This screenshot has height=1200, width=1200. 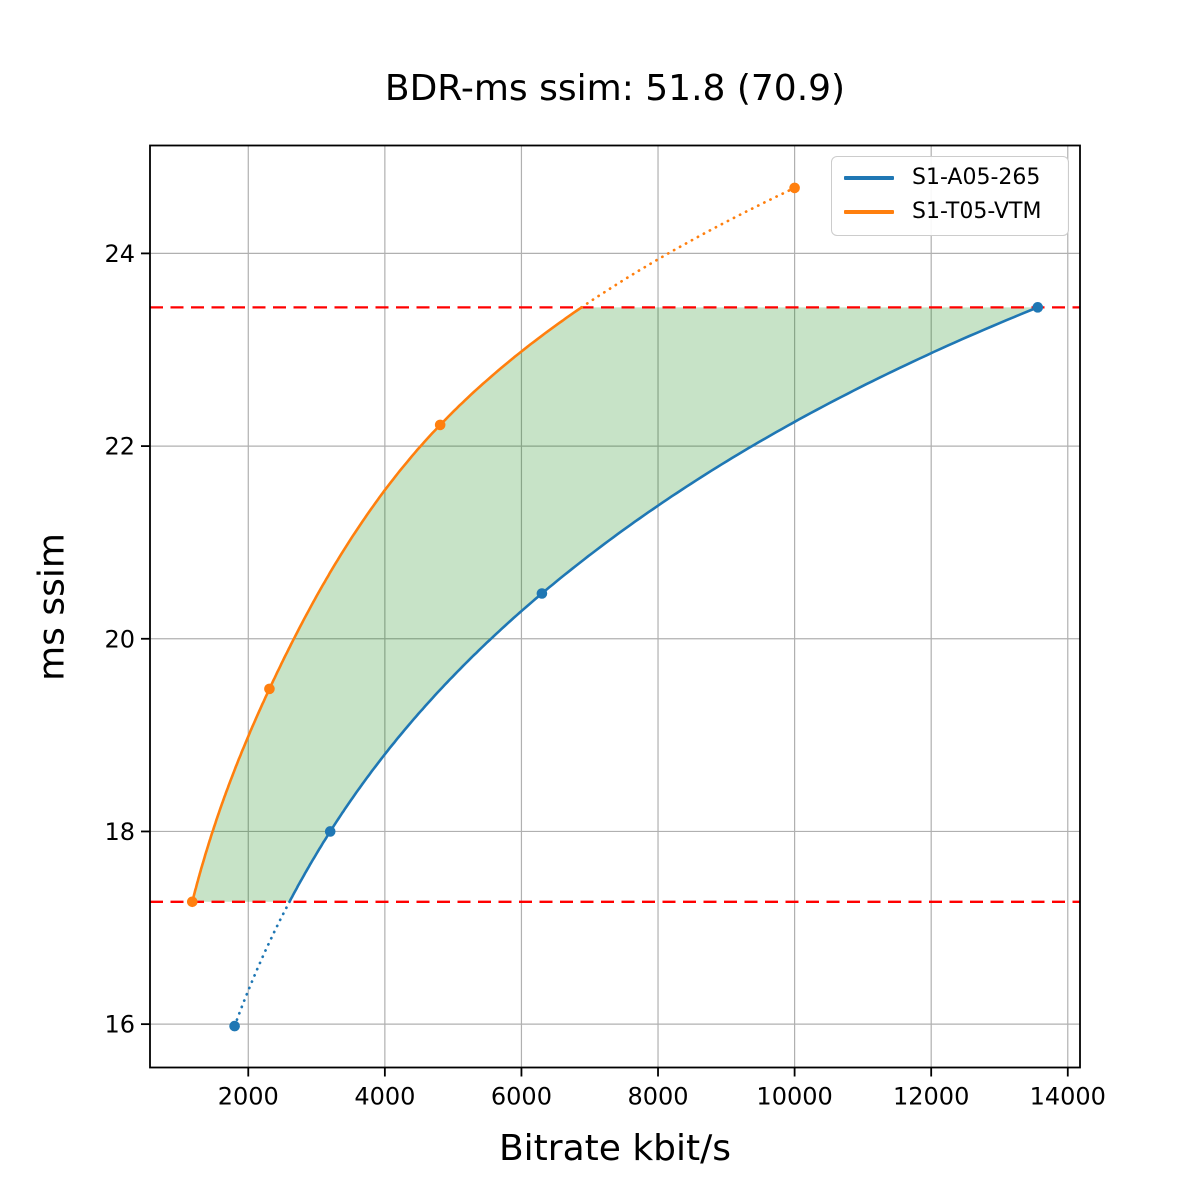 I want to click on x-axis-label: Bitrate kbit/s, so click(x=615, y=1148).